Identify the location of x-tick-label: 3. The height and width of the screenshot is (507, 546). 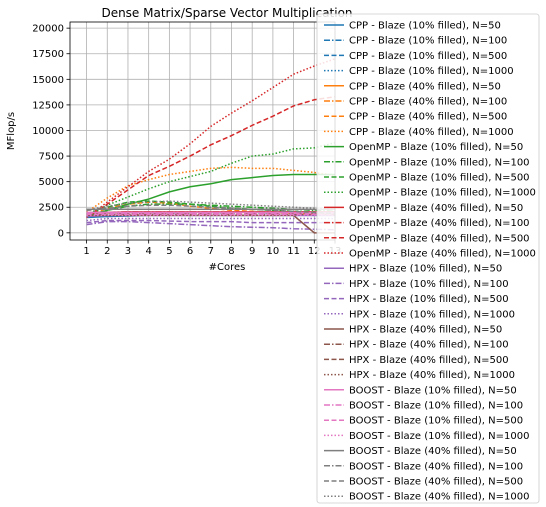
(128, 251).